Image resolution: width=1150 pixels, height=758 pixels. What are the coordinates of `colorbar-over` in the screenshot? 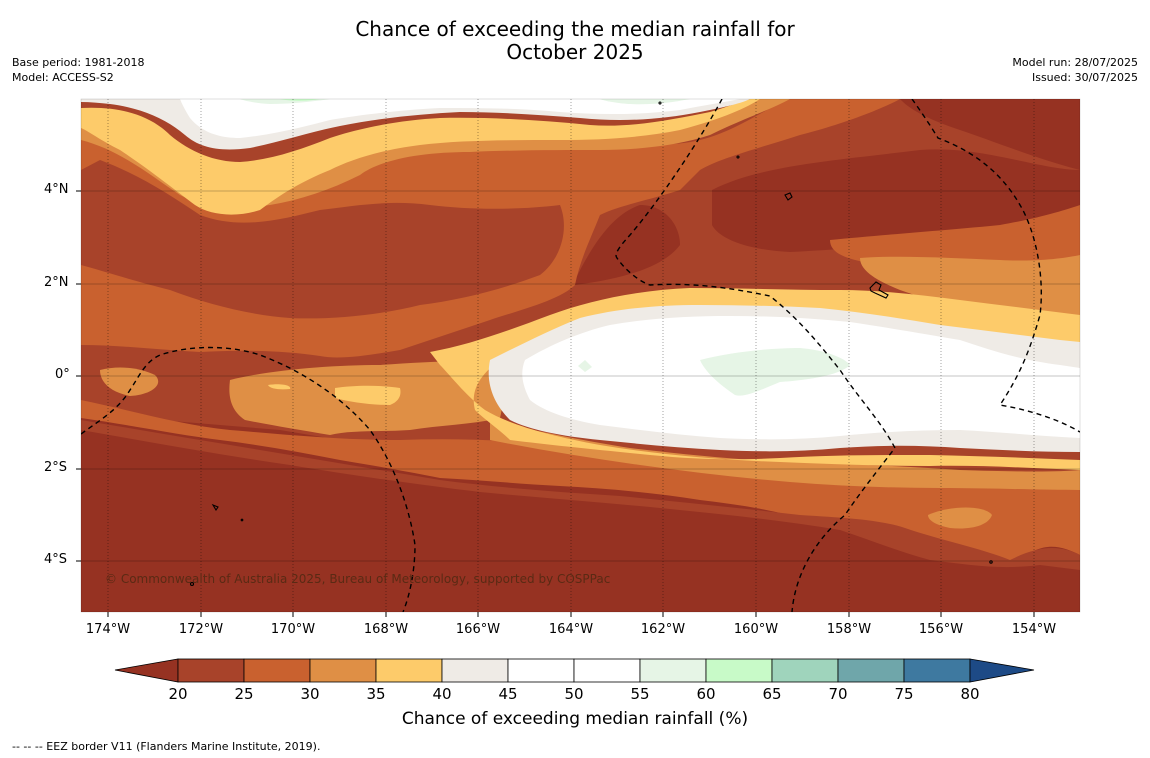 It's located at (1002, 670).